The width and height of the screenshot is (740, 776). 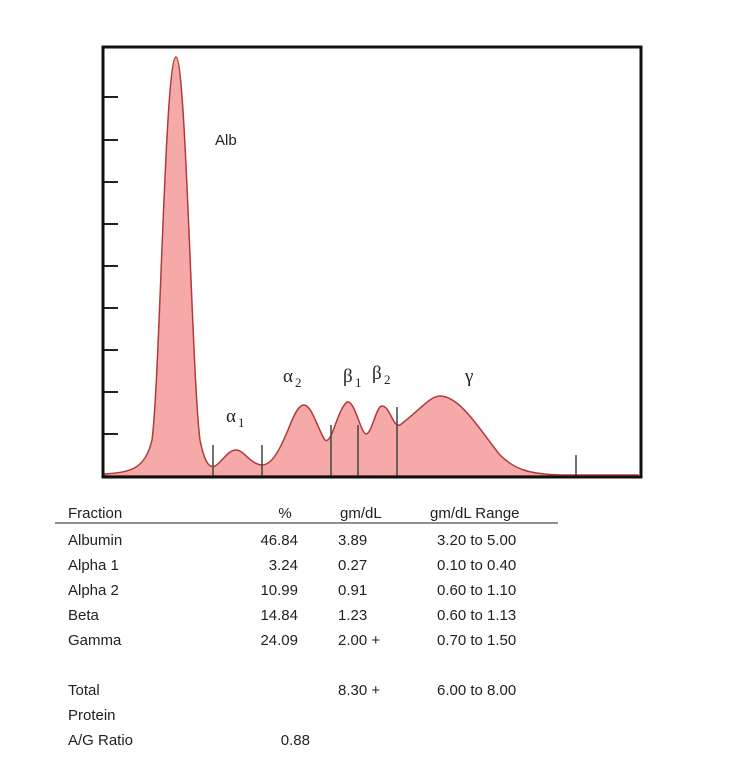 What do you see at coordinates (352, 540) in the screenshot?
I see `table-cell: 3.89` at bounding box center [352, 540].